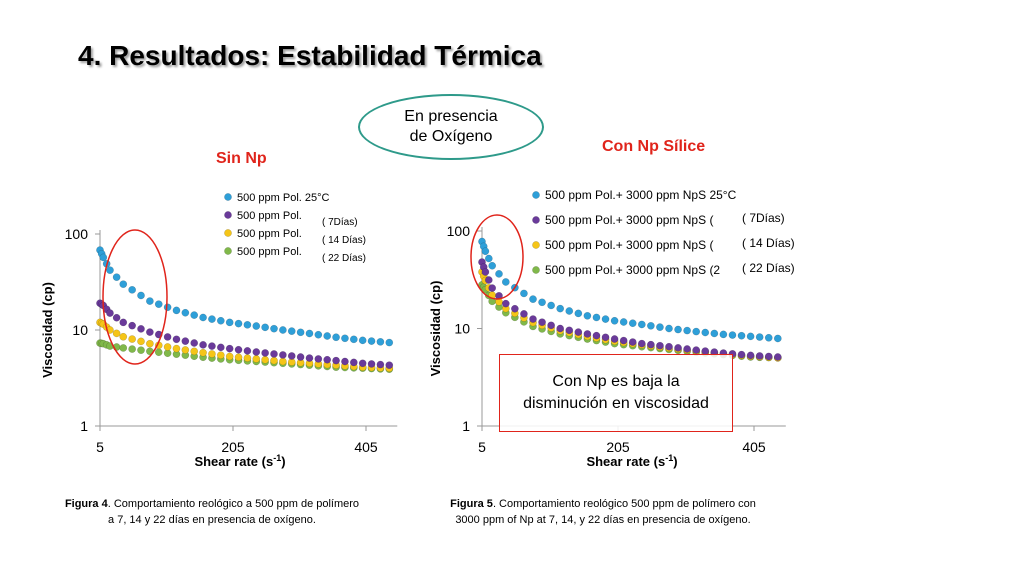 This screenshot has height=576, width=1024. I want to click on oxygen-label-line1: En presencia, so click(451, 116).